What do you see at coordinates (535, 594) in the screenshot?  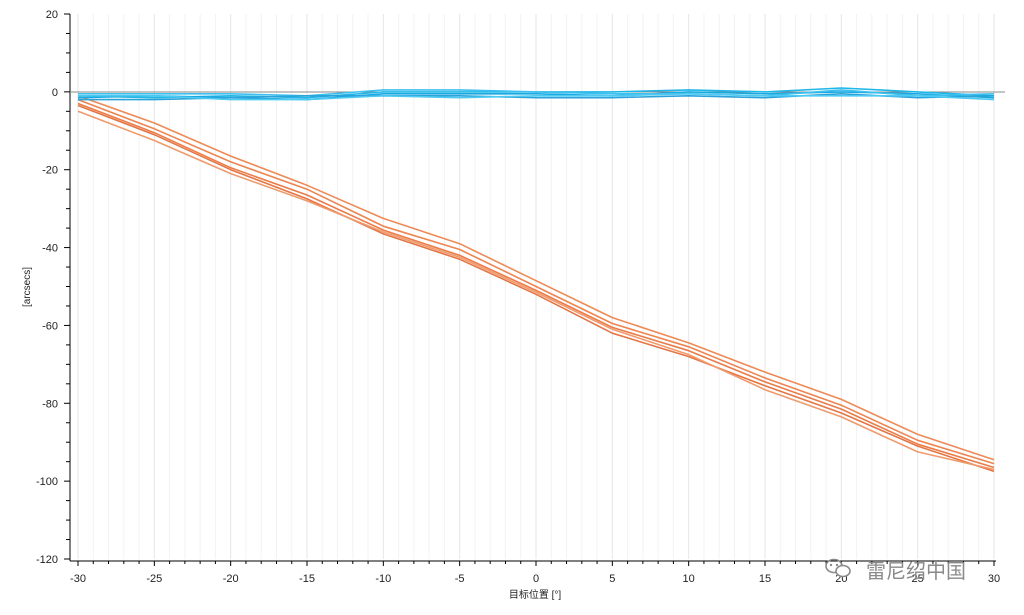 I see `x-axis-title: 目标位置 [°]` at bounding box center [535, 594].